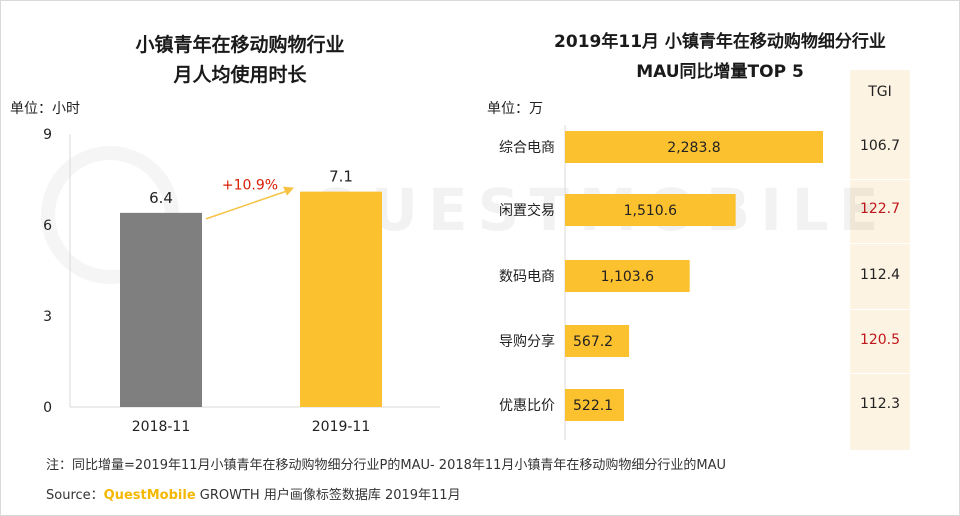 This screenshot has height=516, width=960. I want to click on right-bar-value-label: 1,103.6, so click(628, 277).